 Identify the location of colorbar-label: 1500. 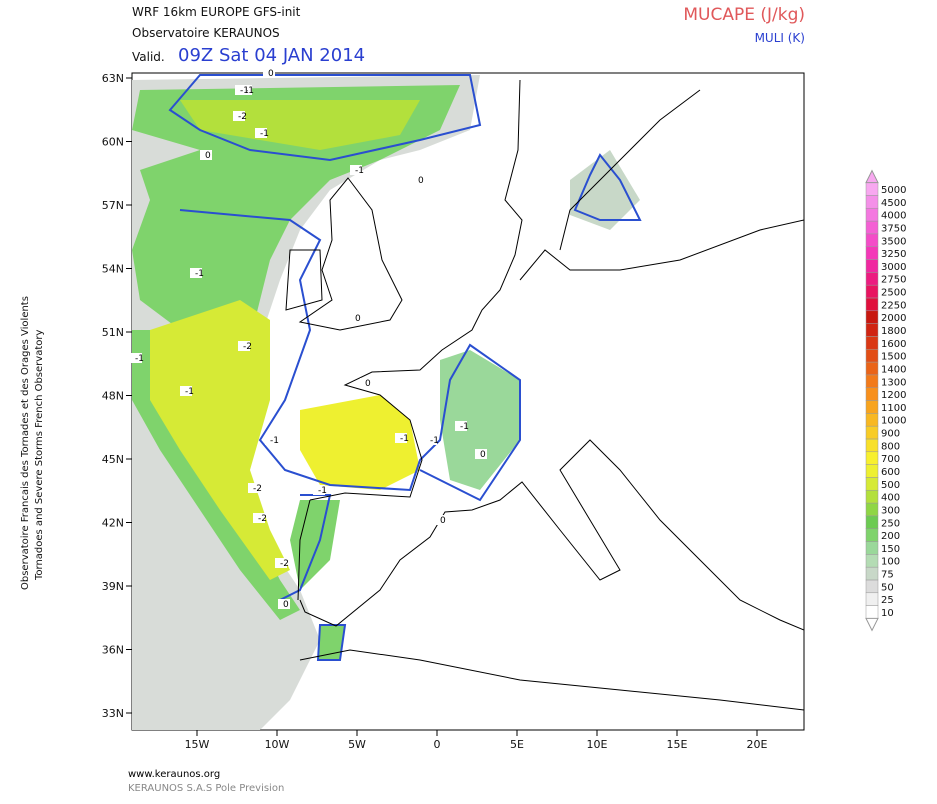
(893, 357).